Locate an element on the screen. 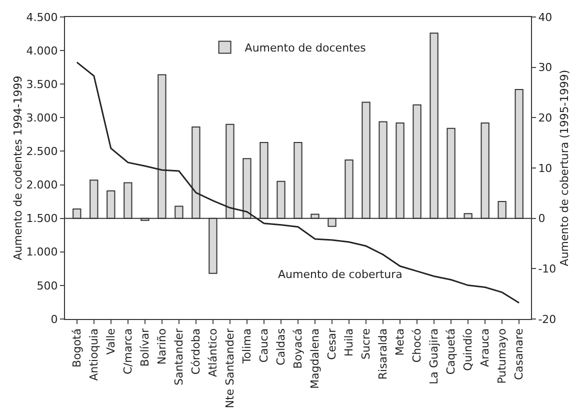  y-tick-label: 2.000 is located at coordinates (42, 185).